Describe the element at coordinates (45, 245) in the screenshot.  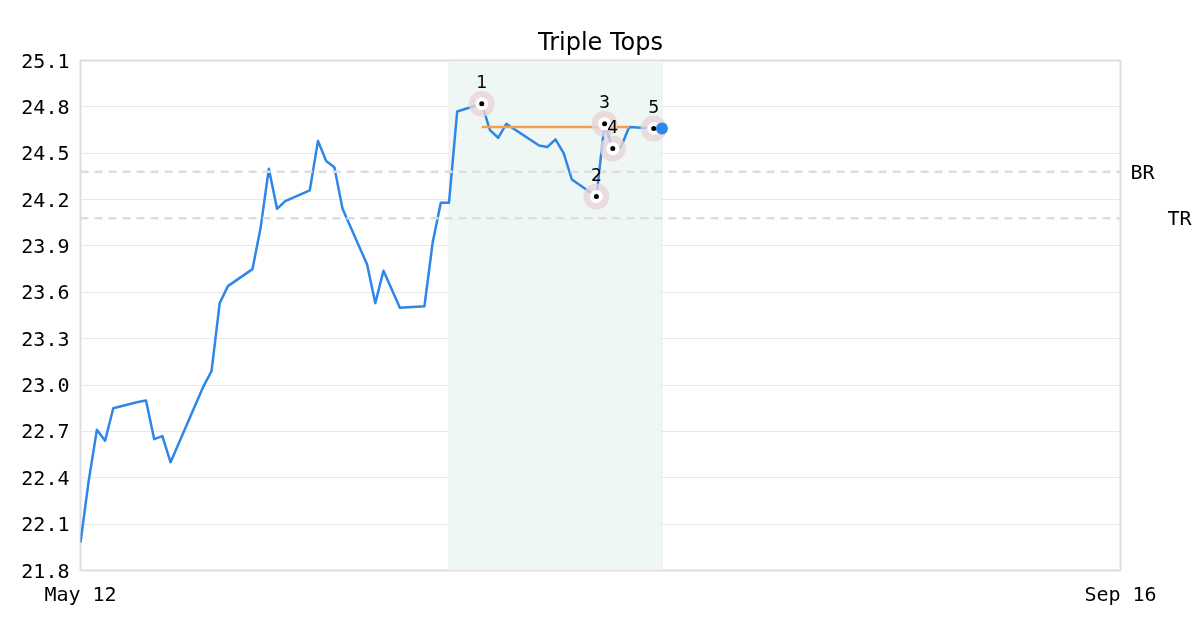
I see `y-tick-label: 23.9` at that location.